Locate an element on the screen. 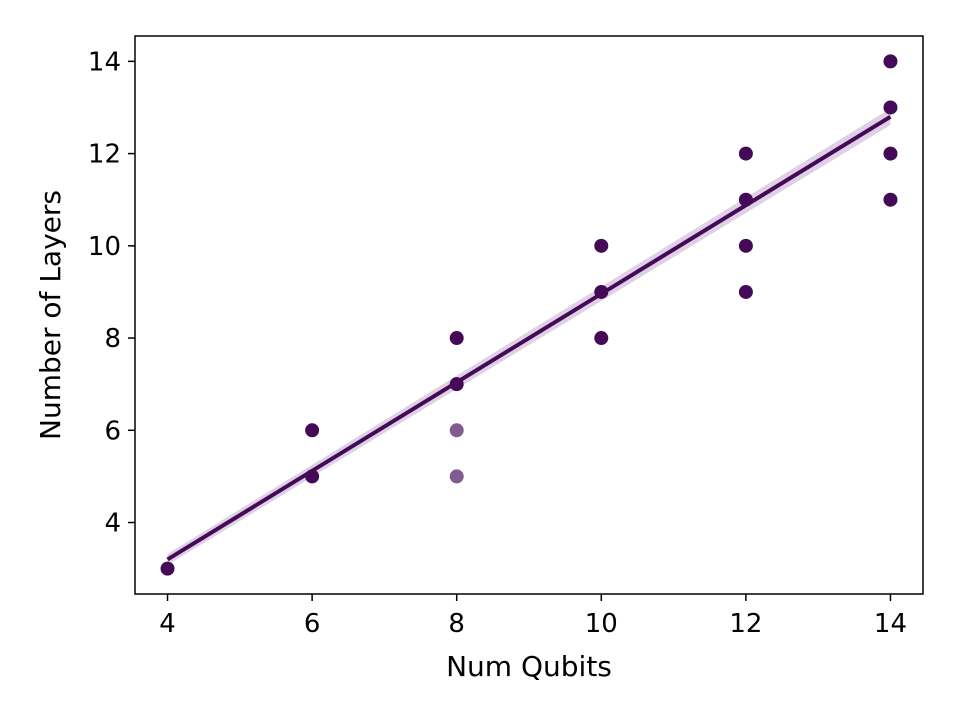 Image resolution: width=960 pixels, height=720 pixels. x-tick-label: 14 is located at coordinates (890, 624).